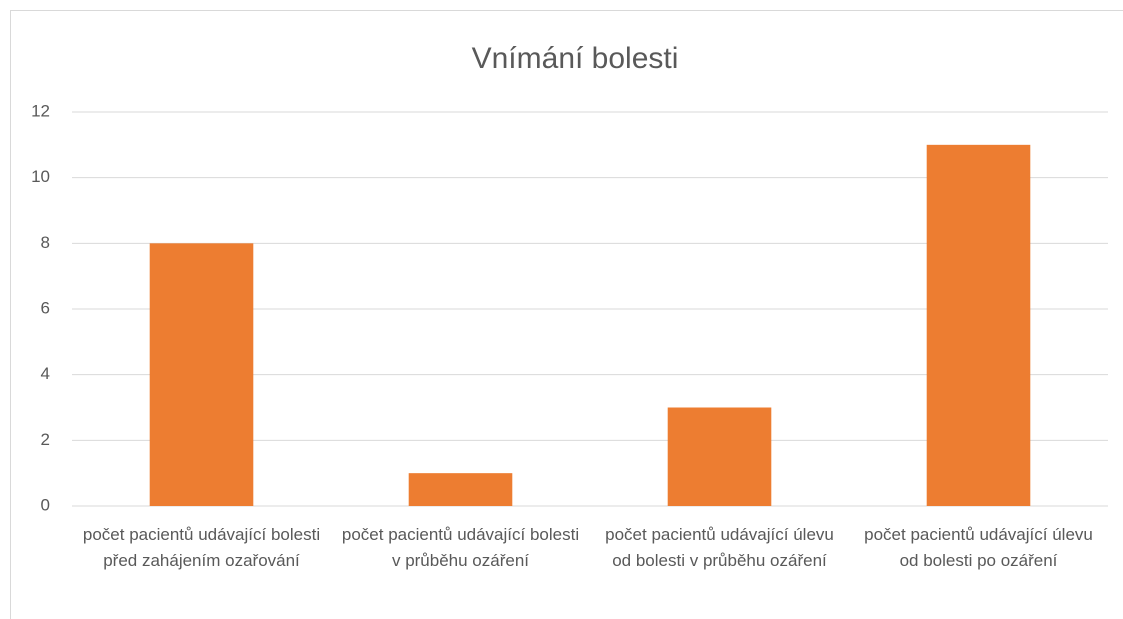 The height and width of the screenshot is (619, 1123). I want to click on y-tick-label: 0, so click(45, 504).